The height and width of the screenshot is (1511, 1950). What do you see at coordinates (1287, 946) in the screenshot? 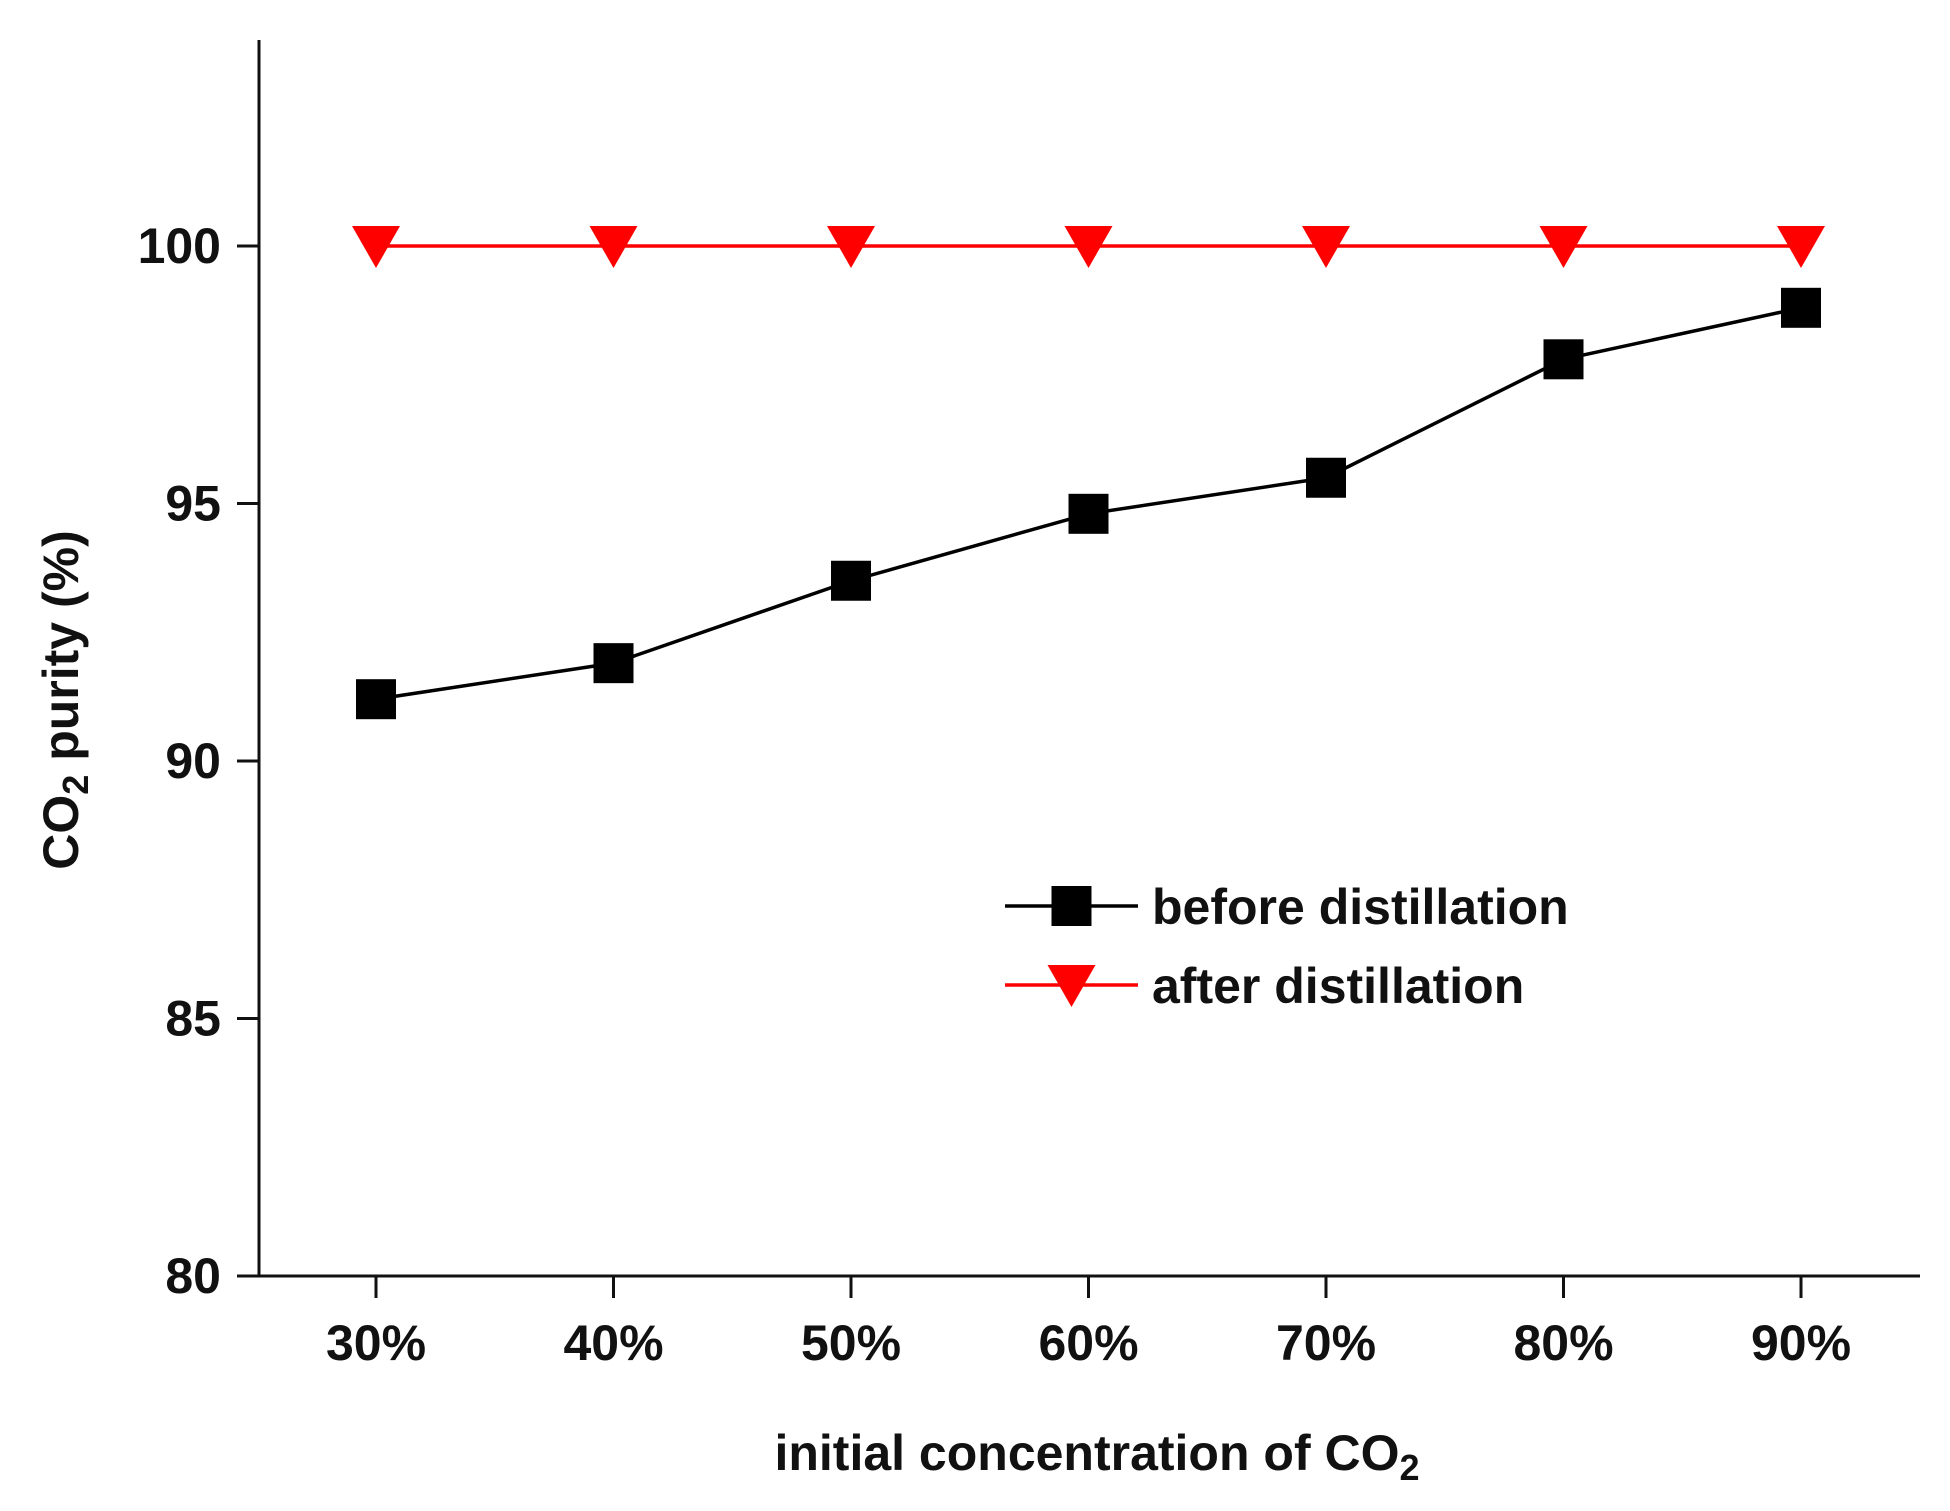
I see `legend: before distillation after distillation` at bounding box center [1287, 946].